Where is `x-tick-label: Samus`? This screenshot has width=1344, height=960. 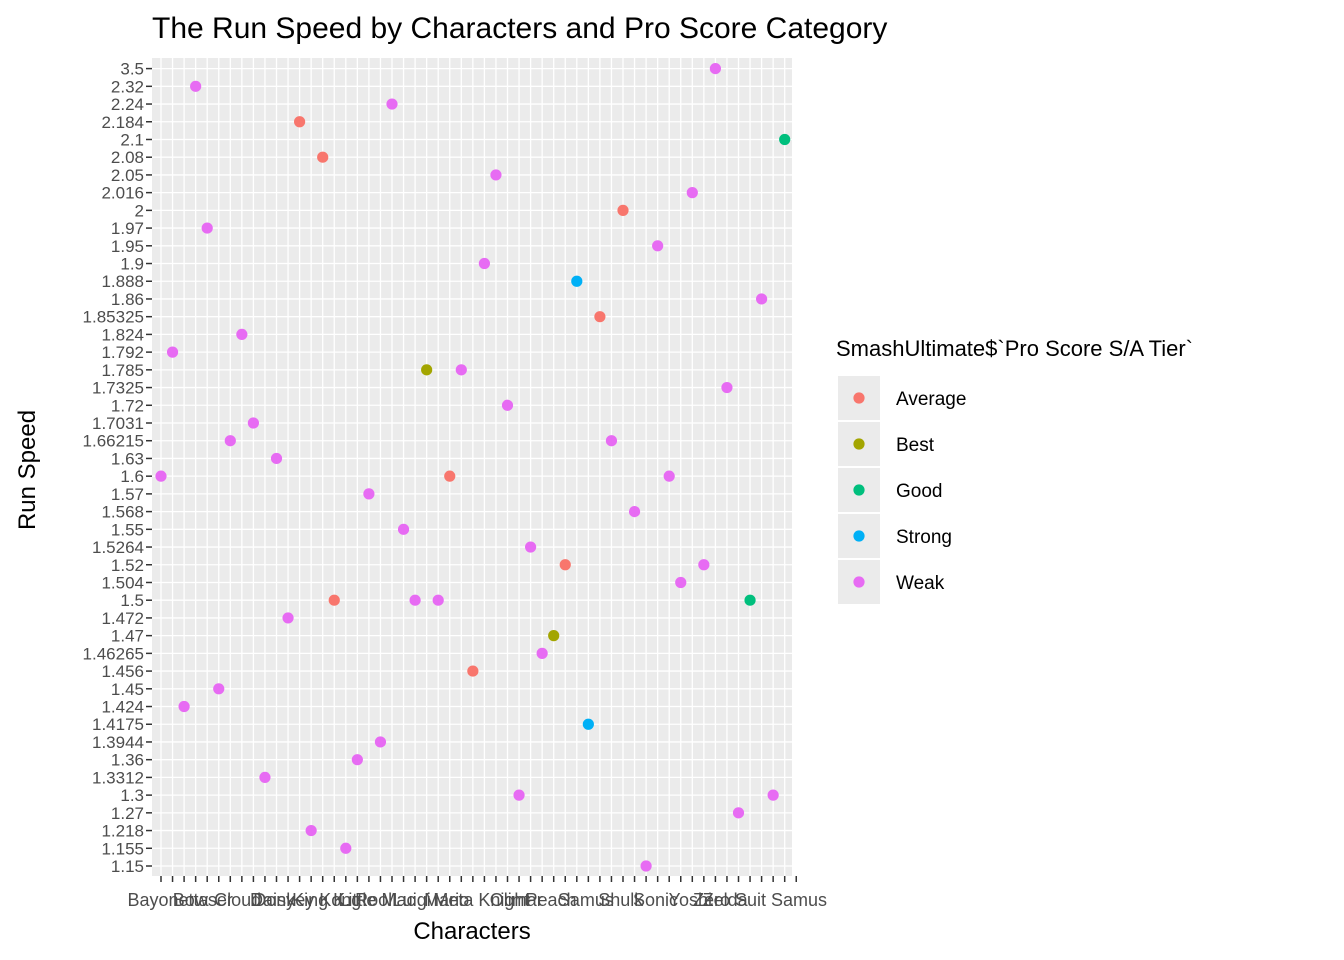 x-tick-label: Samus is located at coordinates (586, 900).